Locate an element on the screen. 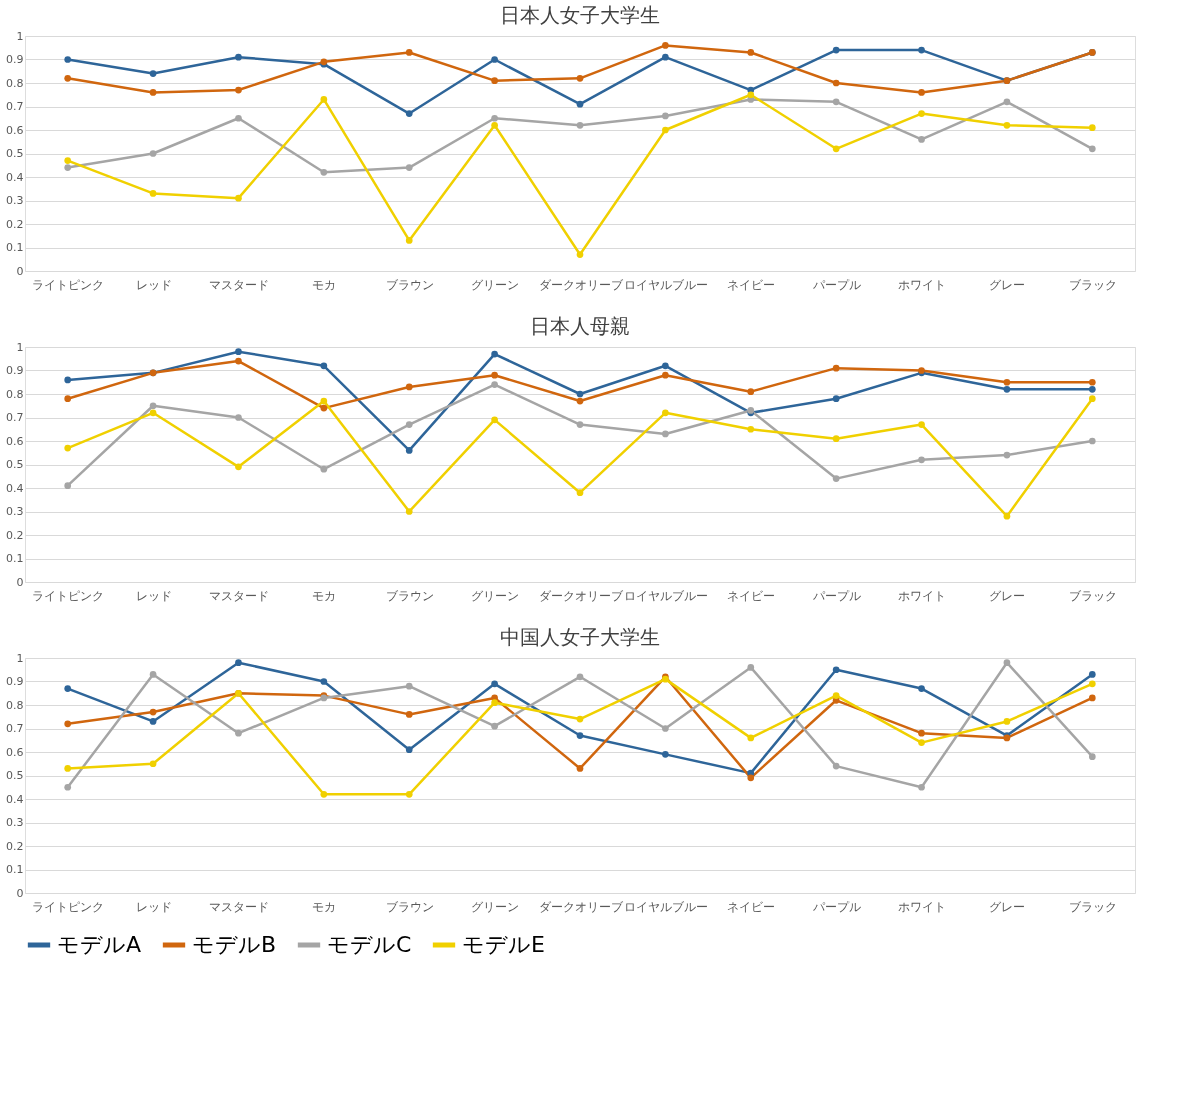 The image size is (1179, 1109). y-tick-label: 0 is located at coordinates (20, 271).